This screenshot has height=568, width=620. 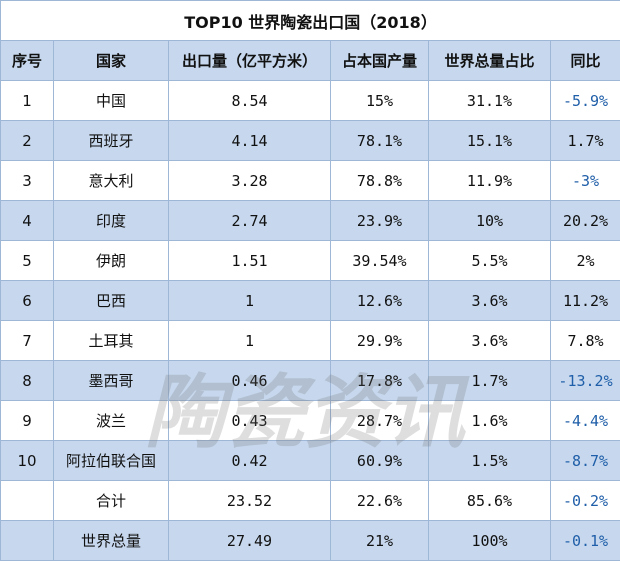 What do you see at coordinates (111, 340) in the screenshot?
I see `cell-country: 土耳其` at bounding box center [111, 340].